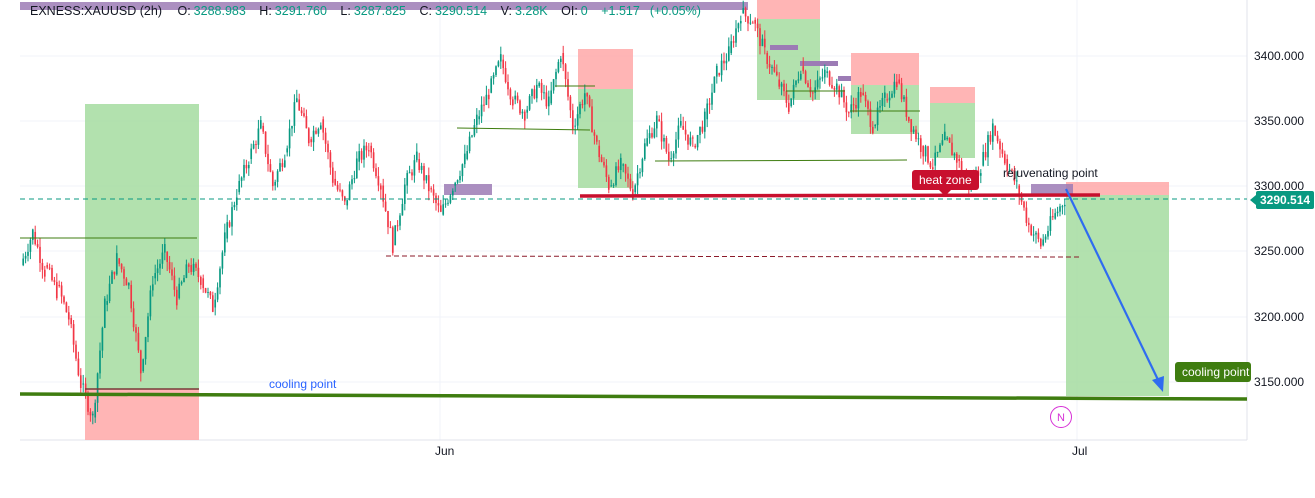  I want to click on rejuvenating-point-label: rejuvenating point, so click(1050, 173).